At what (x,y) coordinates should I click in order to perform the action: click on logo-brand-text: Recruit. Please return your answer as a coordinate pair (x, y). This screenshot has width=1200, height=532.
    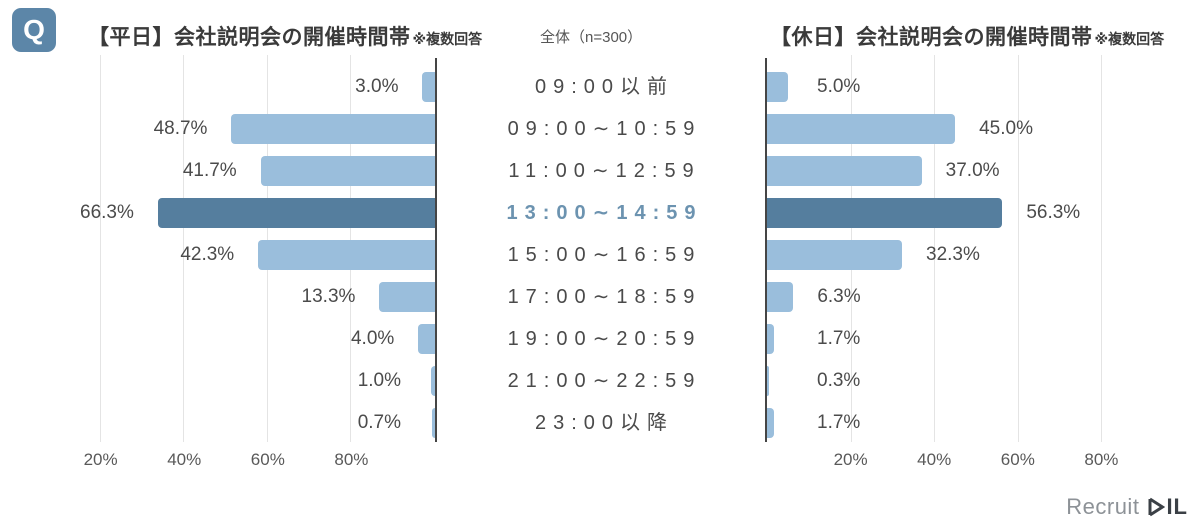
    Looking at the image, I should click on (1103, 506).